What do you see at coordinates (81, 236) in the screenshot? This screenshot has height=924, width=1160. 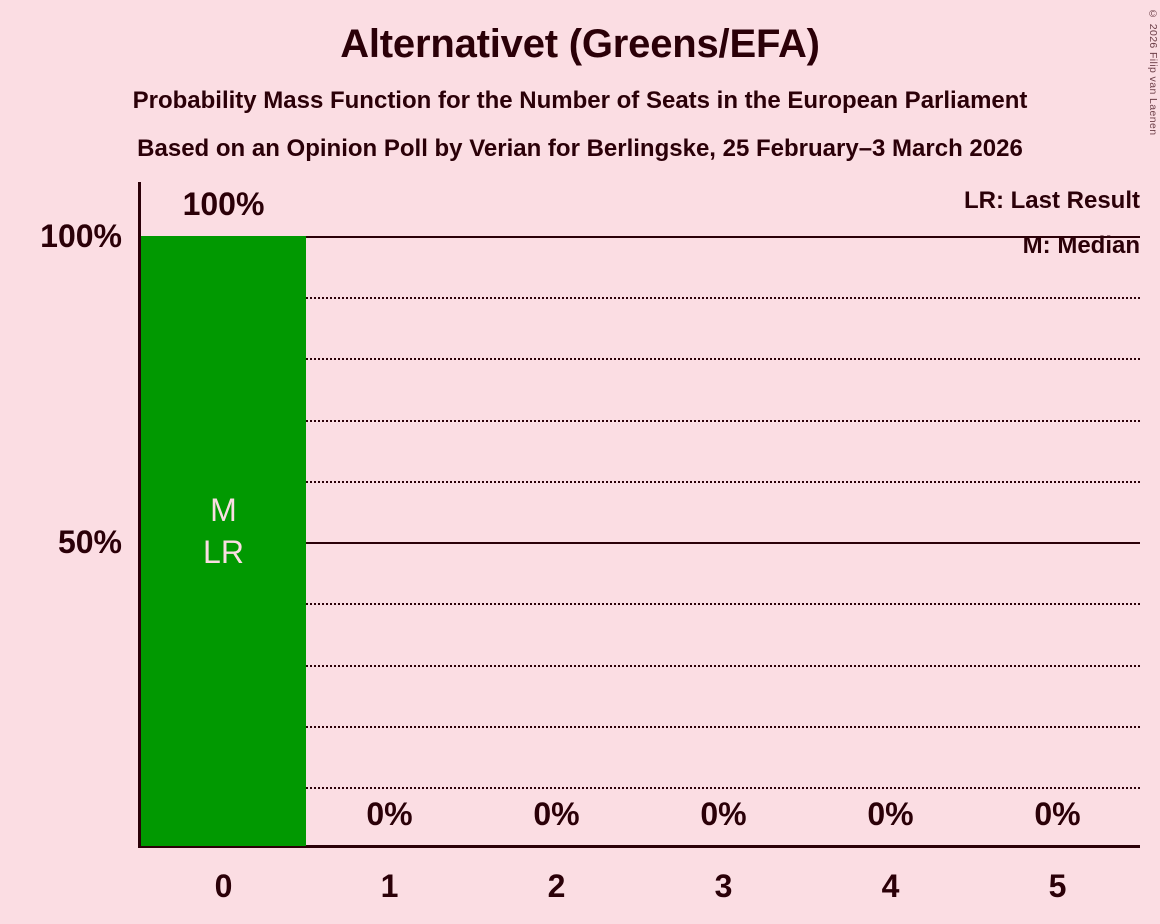 I see `y-tick-label-100: 100%` at bounding box center [81, 236].